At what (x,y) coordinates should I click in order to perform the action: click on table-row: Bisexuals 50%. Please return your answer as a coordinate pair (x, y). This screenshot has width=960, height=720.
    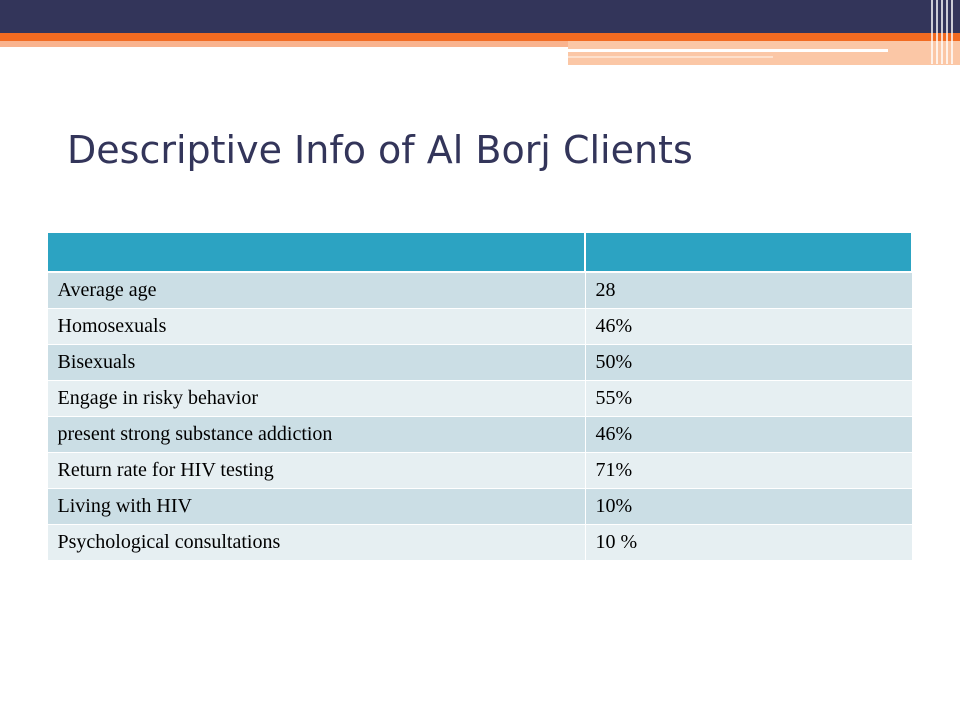
    Looking at the image, I should click on (479, 362).